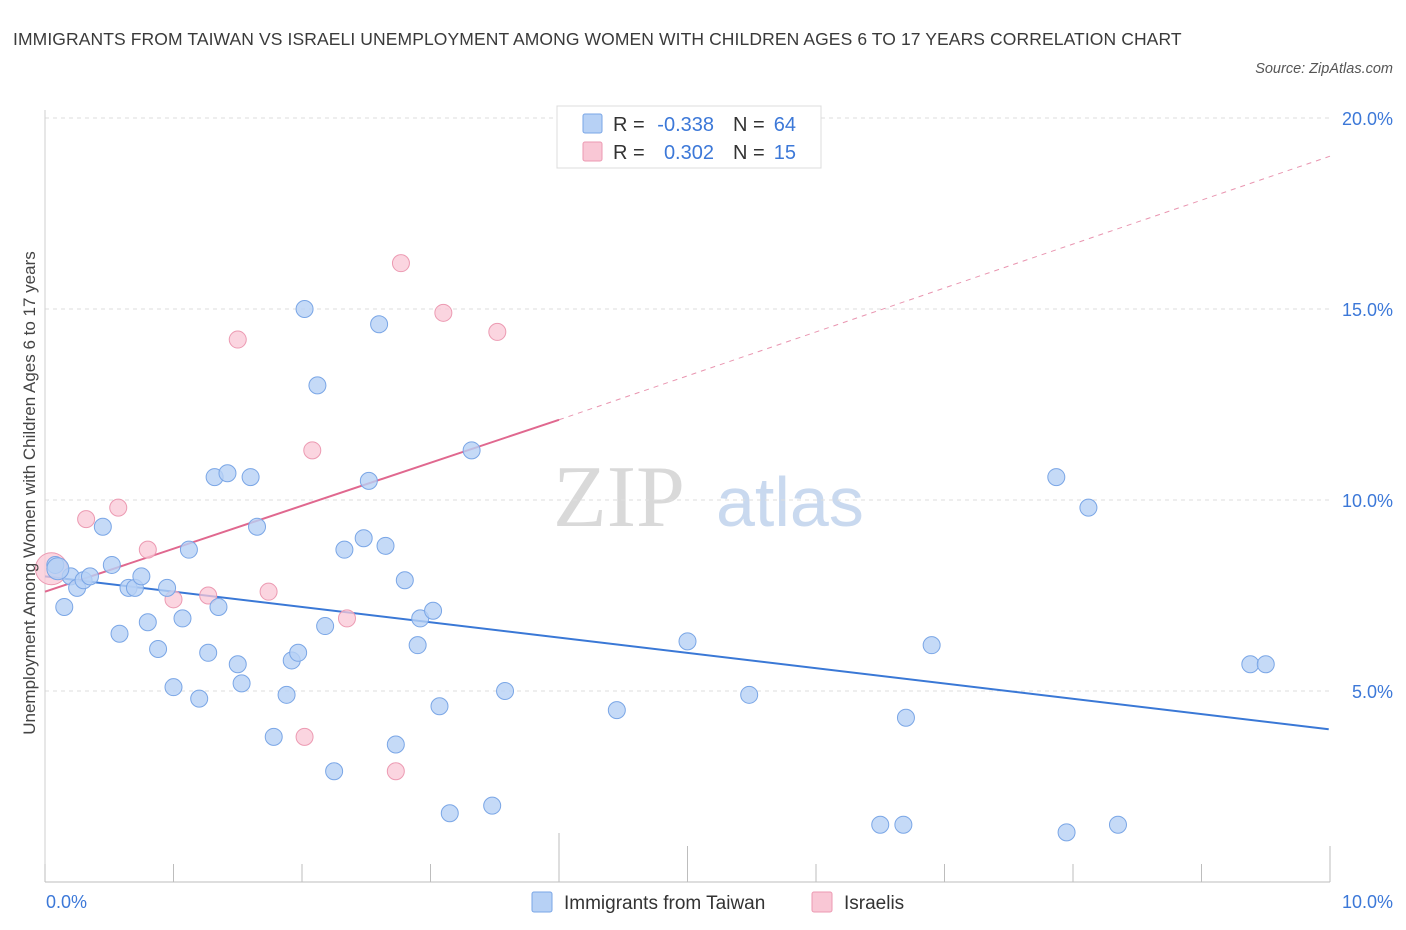 This screenshot has height=930, width=1406. What do you see at coordinates (619, 497) in the screenshot?
I see `watermark-zip: ZIP` at bounding box center [619, 497].